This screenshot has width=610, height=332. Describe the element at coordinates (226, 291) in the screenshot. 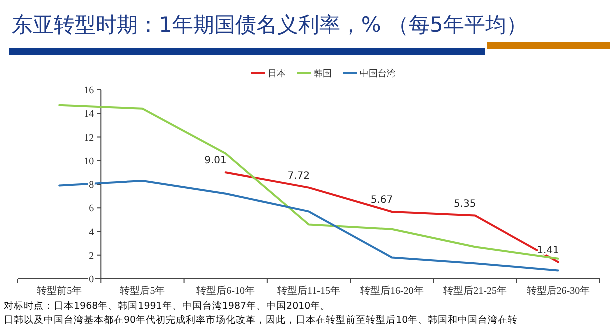

I see `x-tick-label: 转型后6-10年` at that location.